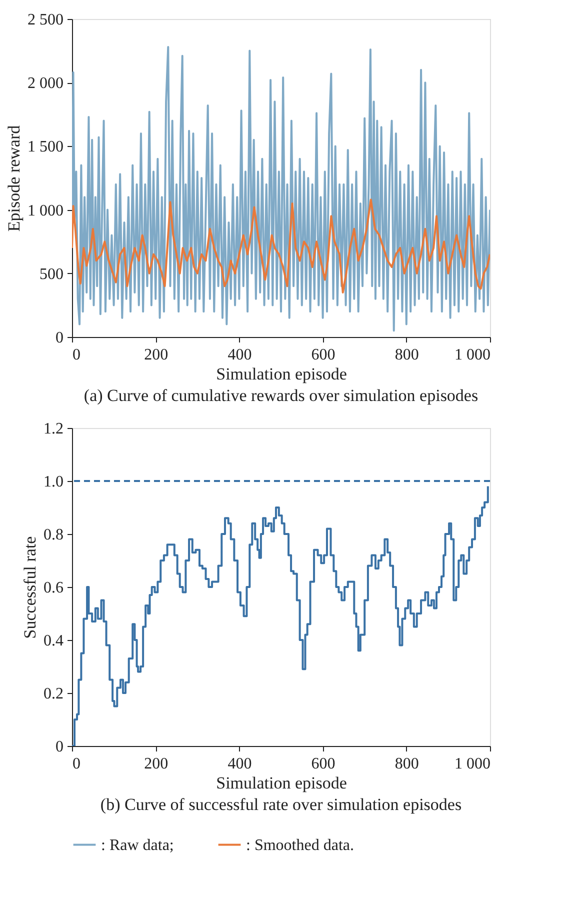 This screenshot has height=919, width=577. I want to click on y-tick-label: 2 500, so click(46, 20).